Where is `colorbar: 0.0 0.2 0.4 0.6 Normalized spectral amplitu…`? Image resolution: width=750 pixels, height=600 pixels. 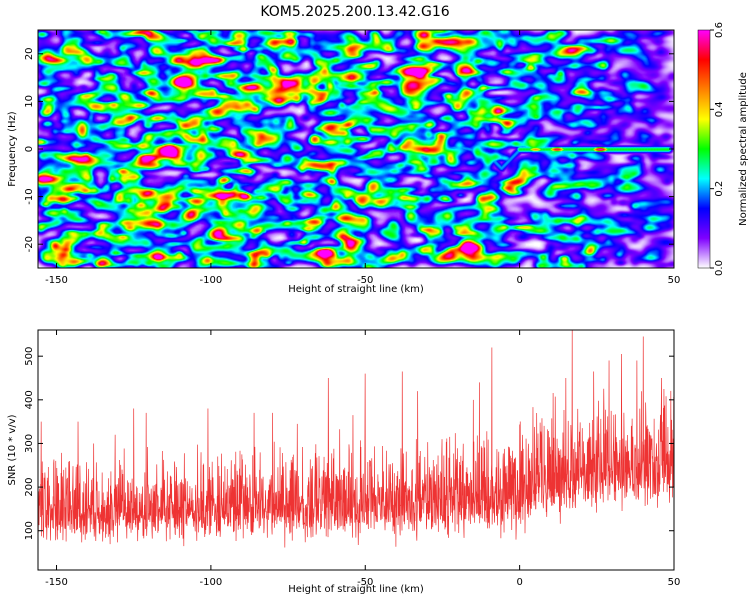
colorbar: 0.0 0.2 0.4 0.6 Normalized spectral amplitu… is located at coordinates (723, 149).